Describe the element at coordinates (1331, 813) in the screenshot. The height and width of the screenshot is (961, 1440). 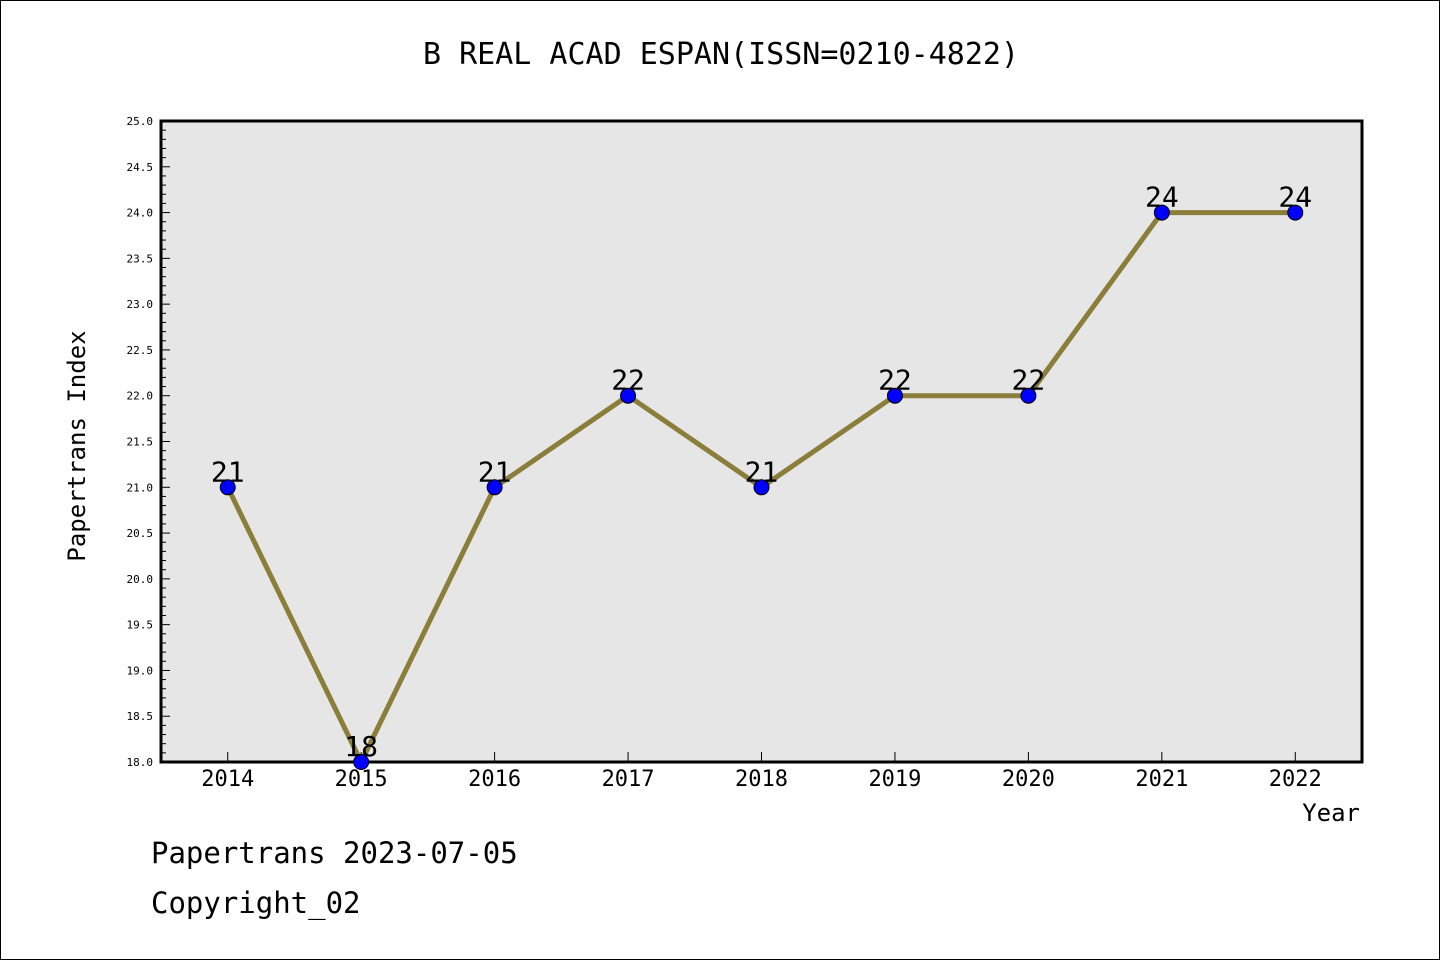
I see `x-axis-label: Year` at that location.